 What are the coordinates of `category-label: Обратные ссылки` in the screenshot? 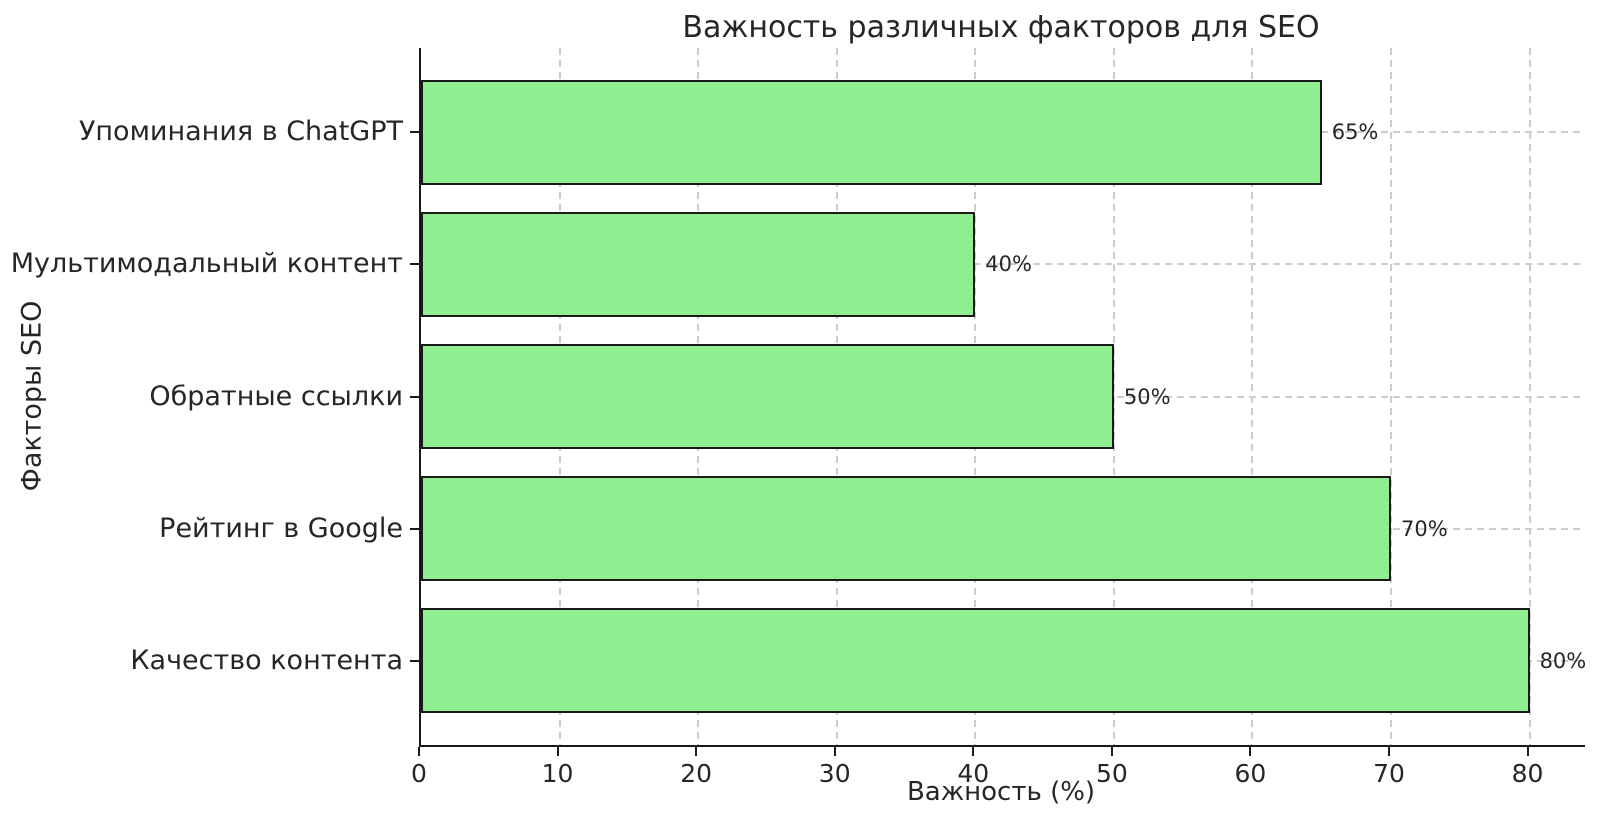 It's located at (276, 396).